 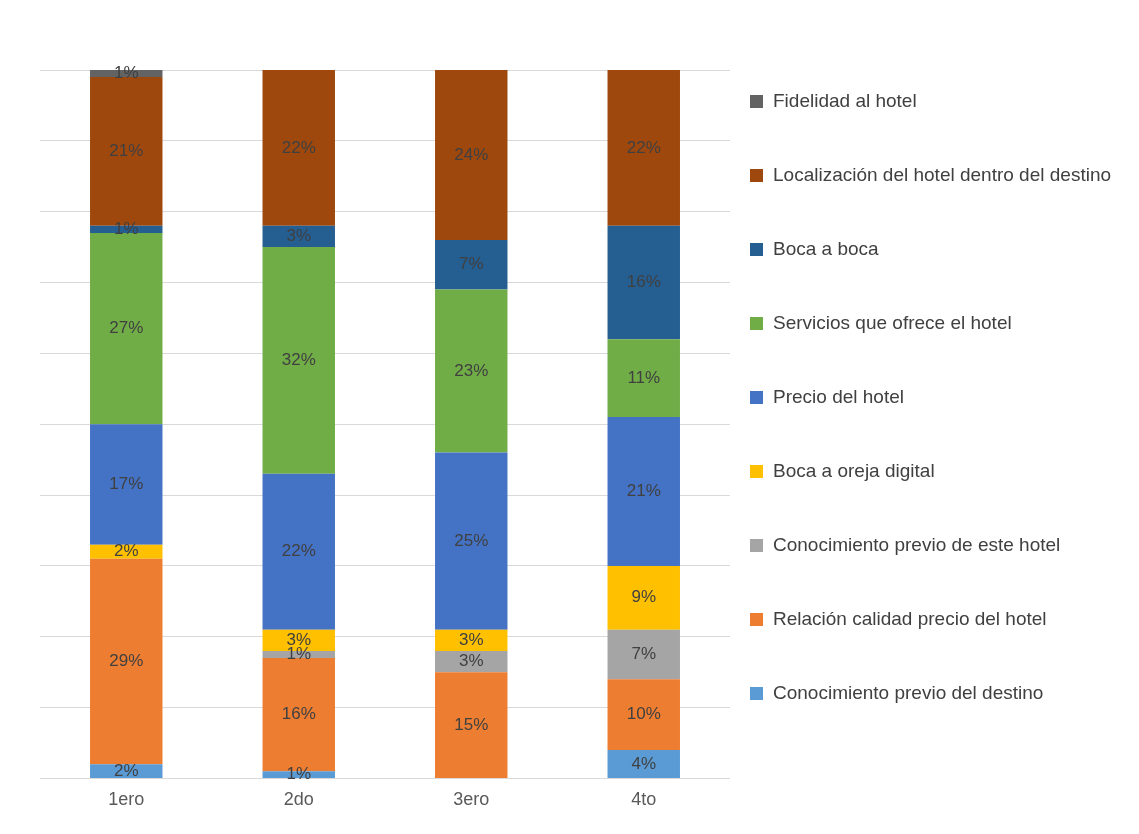 I want to click on data-label: 15%, so click(x=471, y=724).